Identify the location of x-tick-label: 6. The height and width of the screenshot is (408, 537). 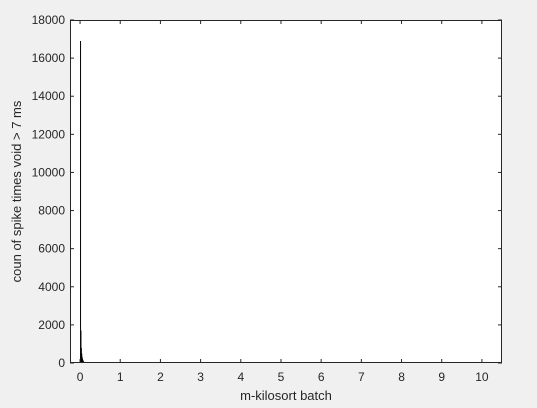
(321, 377).